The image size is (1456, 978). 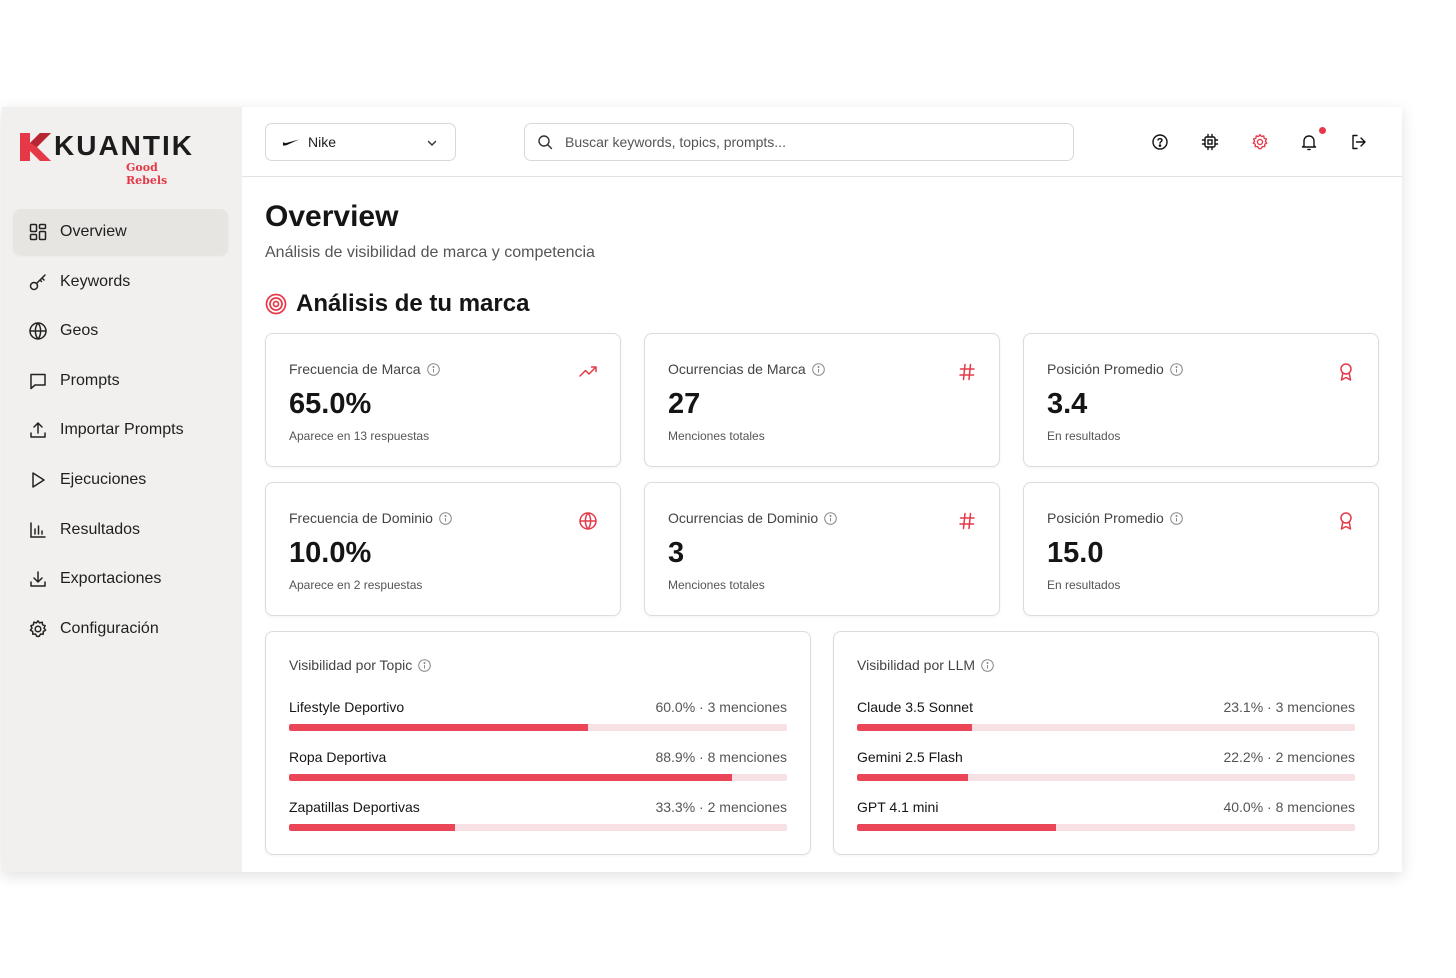 I want to click on sidebar-item-keywords: Keywords, so click(x=120, y=282).